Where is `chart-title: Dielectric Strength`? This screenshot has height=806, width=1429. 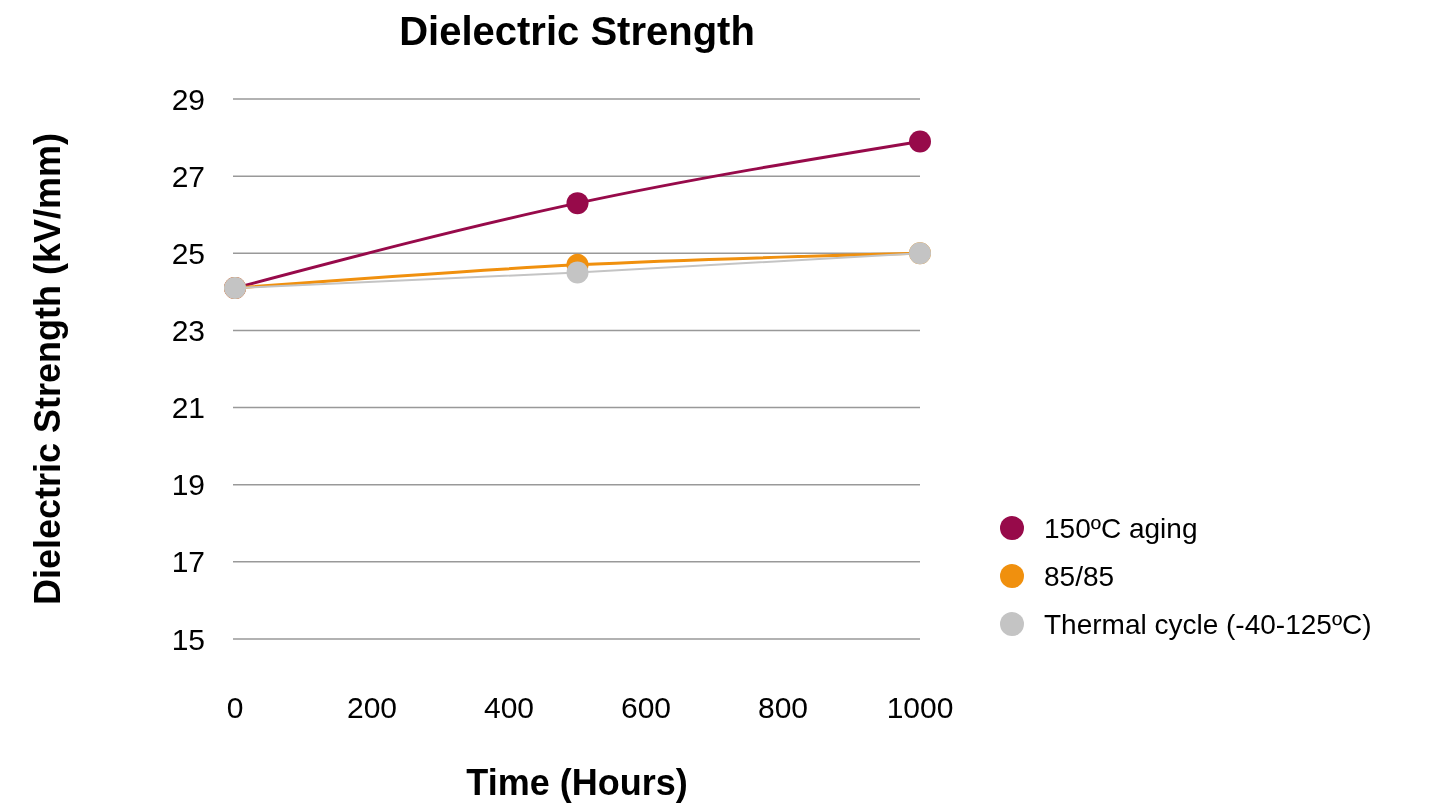
chart-title: Dielectric Strength is located at coordinates (577, 31).